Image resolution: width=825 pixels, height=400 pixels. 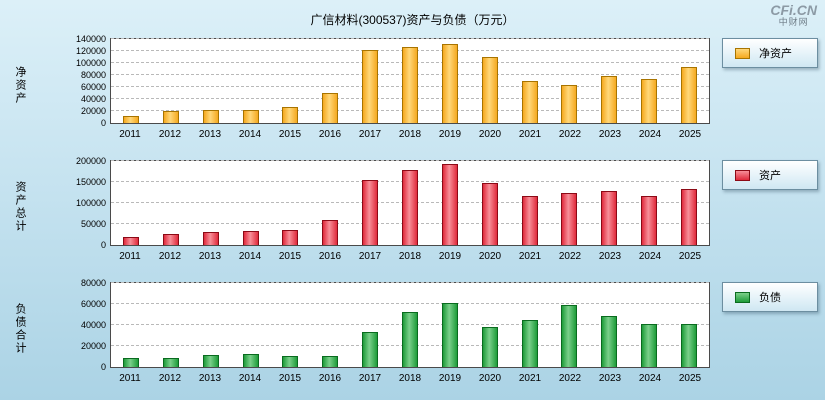 I want to click on total-assets-bar-2024, so click(x=649, y=220).